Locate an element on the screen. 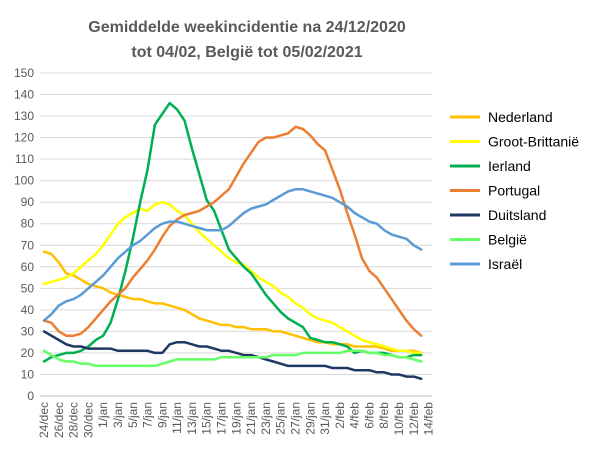  y-tick-label: 0 is located at coordinates (30, 396).